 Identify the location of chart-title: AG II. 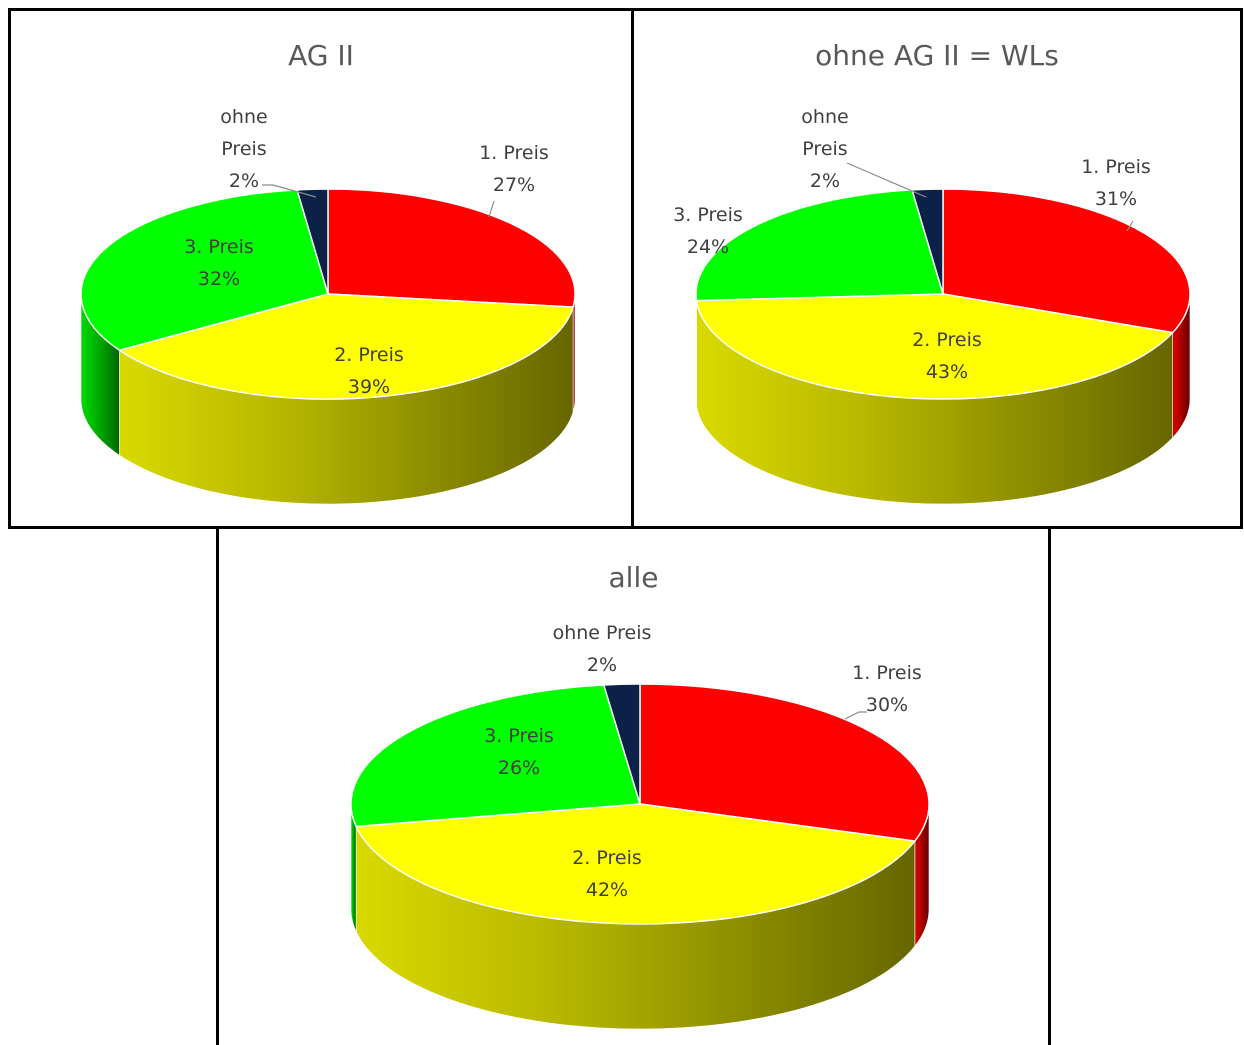
(321, 55).